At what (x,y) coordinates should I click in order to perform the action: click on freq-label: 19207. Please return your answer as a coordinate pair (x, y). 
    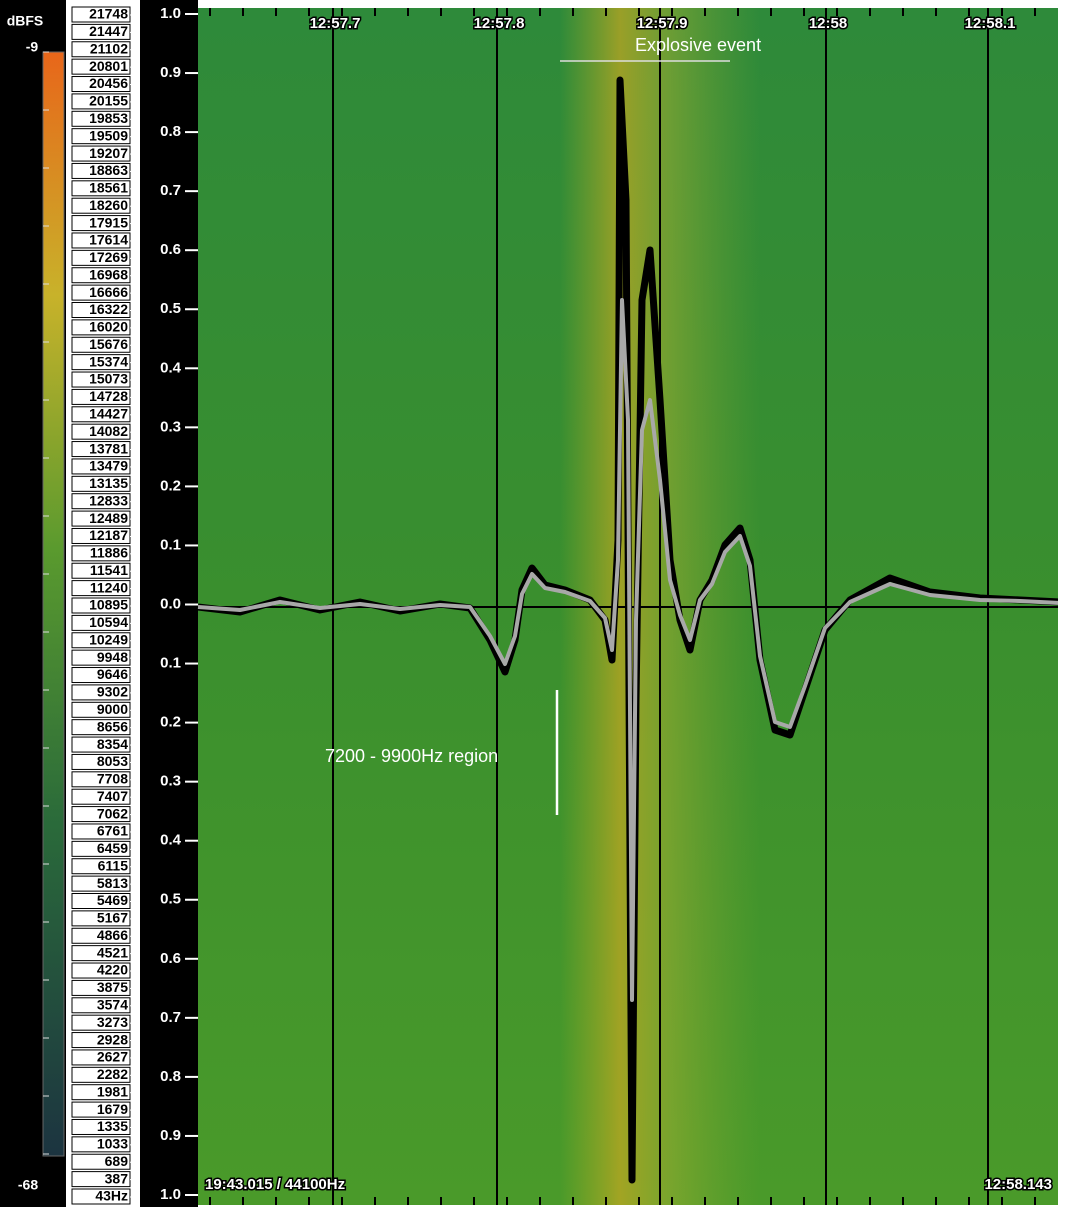
    Looking at the image, I should click on (108, 153).